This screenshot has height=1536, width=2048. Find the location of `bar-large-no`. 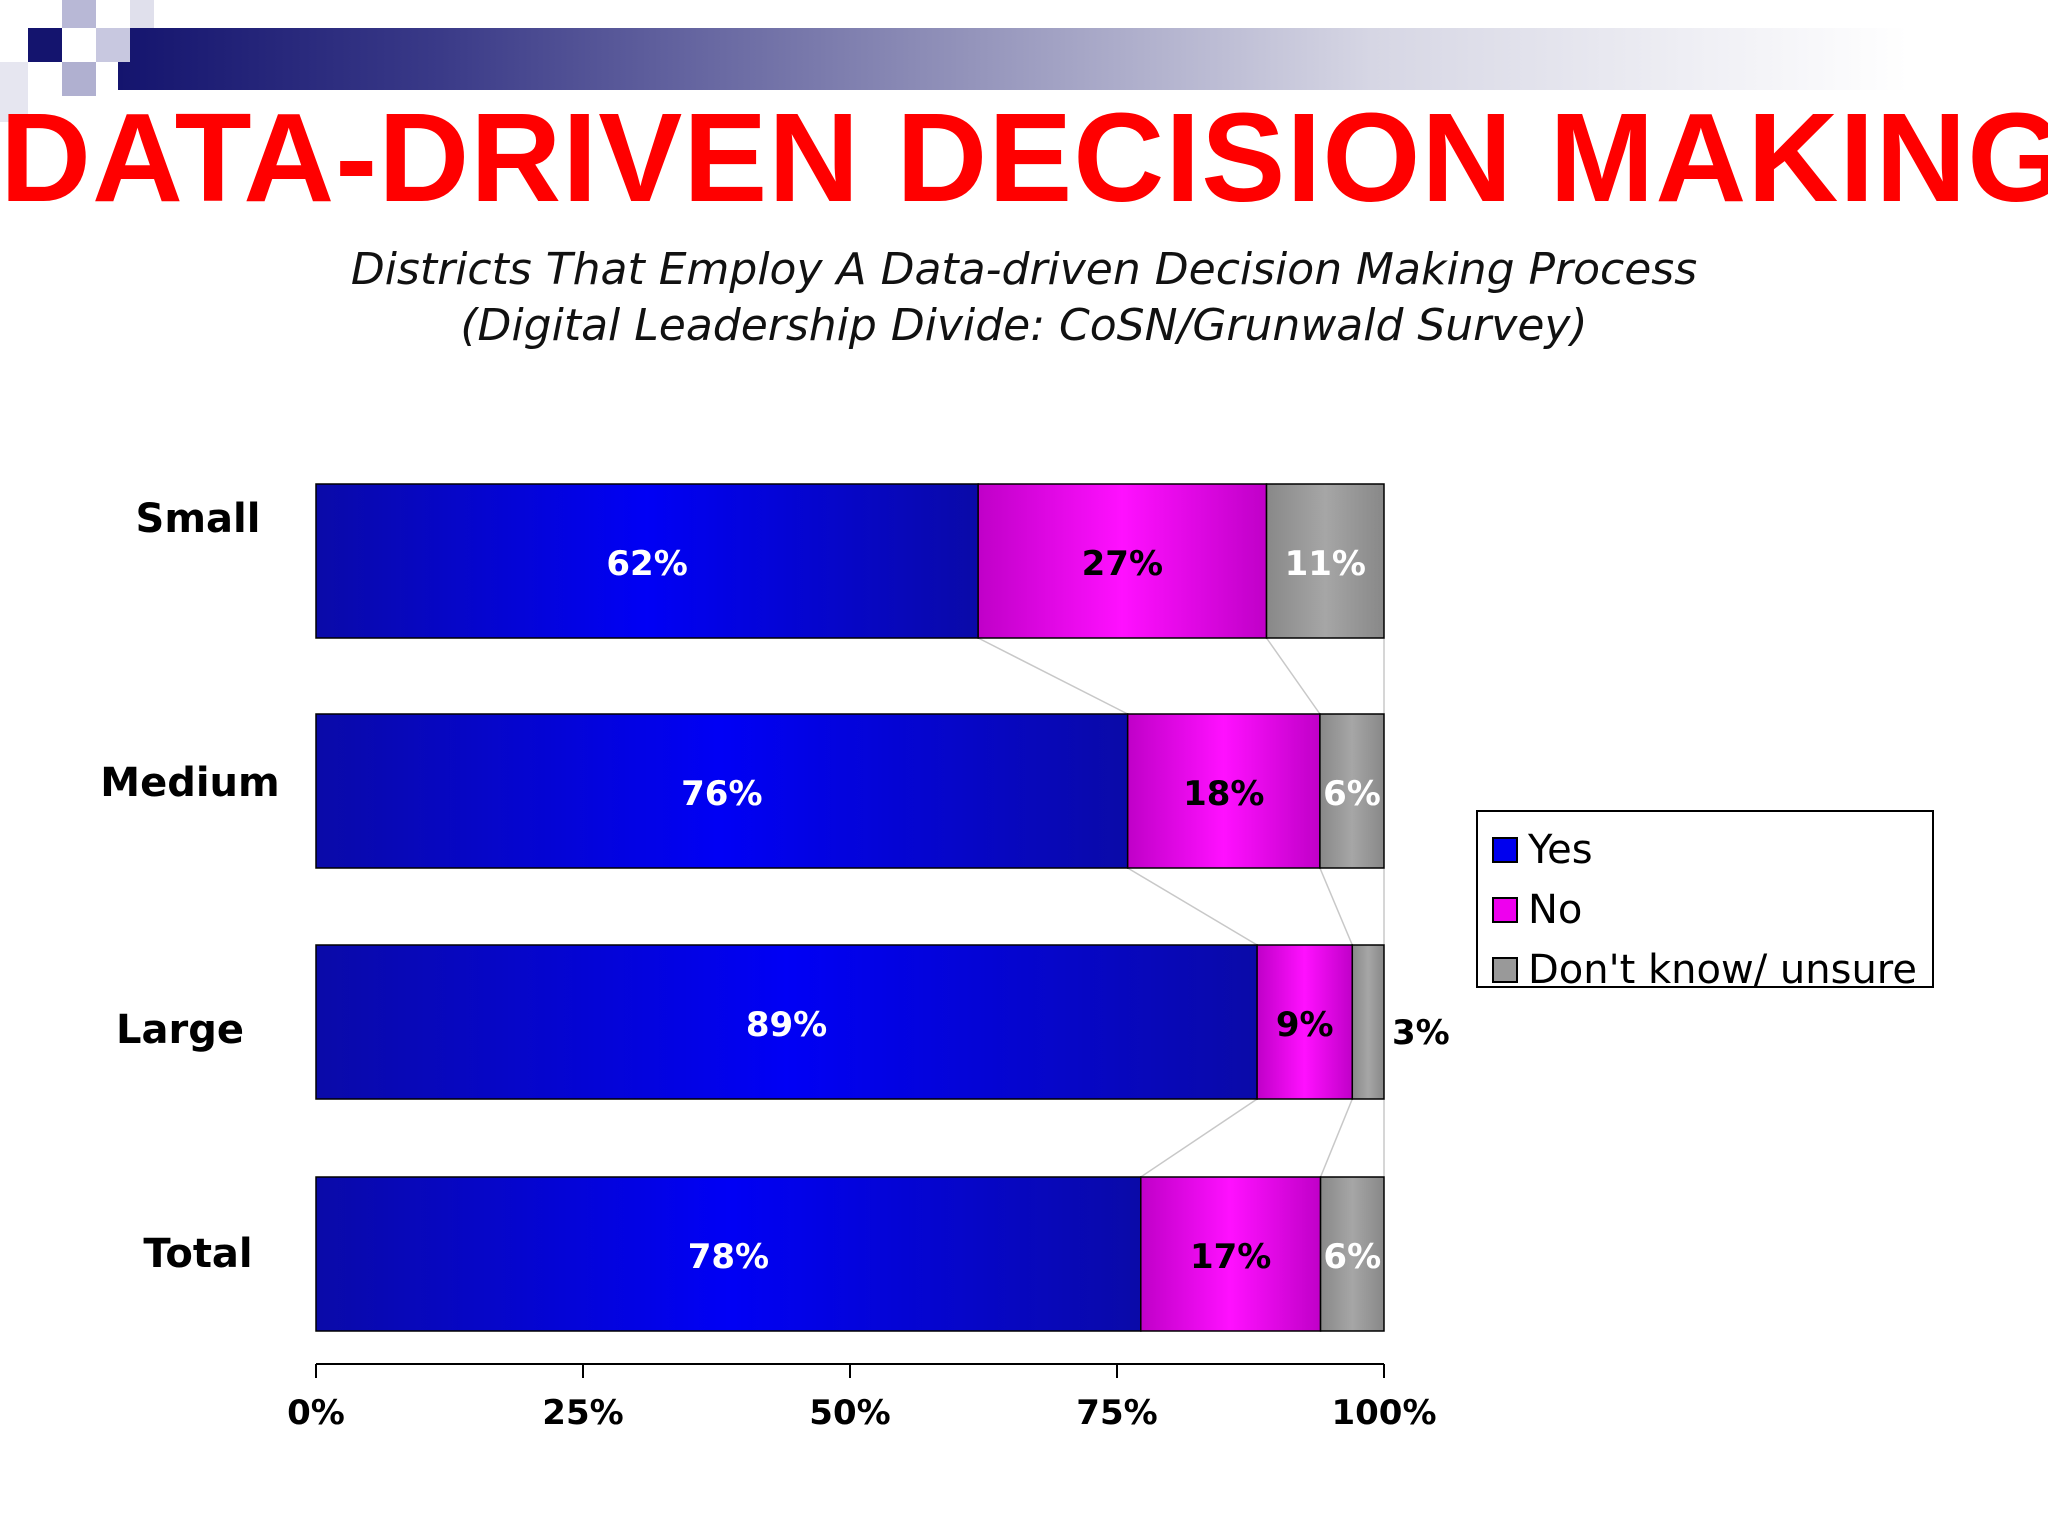

bar-large-no is located at coordinates (1305, 1022).